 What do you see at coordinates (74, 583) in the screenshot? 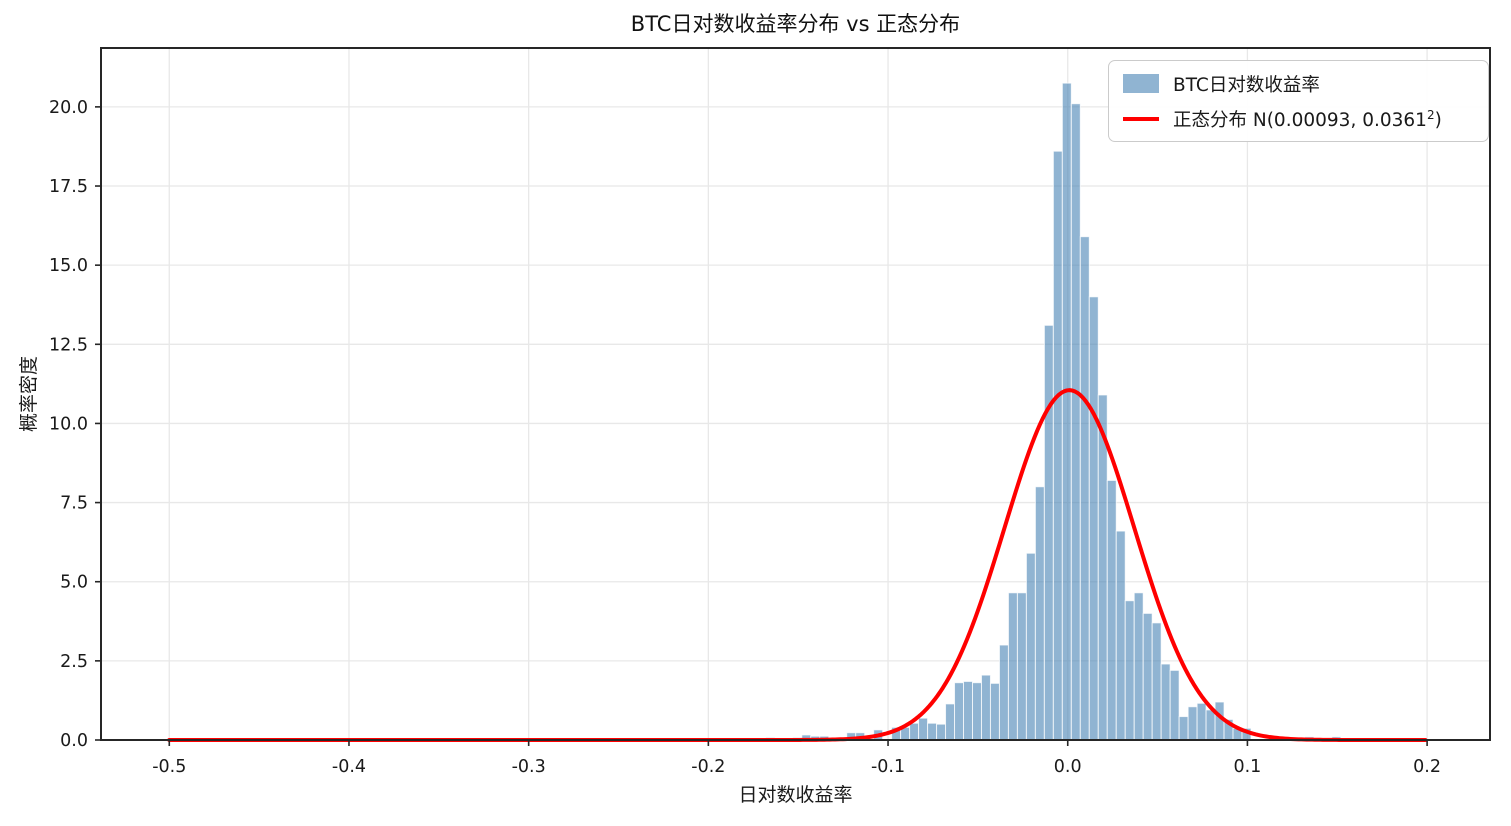
I see `y-tick-label: 5.0` at bounding box center [74, 583].